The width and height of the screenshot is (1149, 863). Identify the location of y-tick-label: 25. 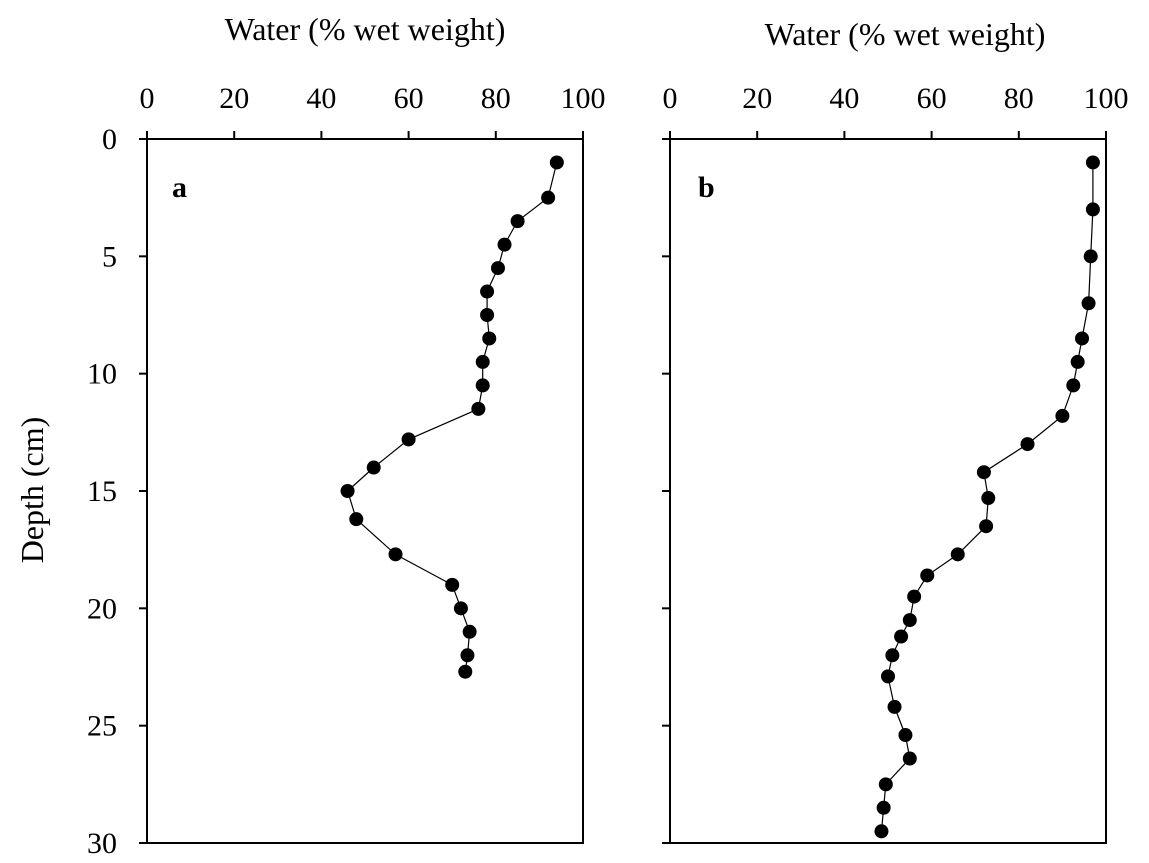
(102, 726).